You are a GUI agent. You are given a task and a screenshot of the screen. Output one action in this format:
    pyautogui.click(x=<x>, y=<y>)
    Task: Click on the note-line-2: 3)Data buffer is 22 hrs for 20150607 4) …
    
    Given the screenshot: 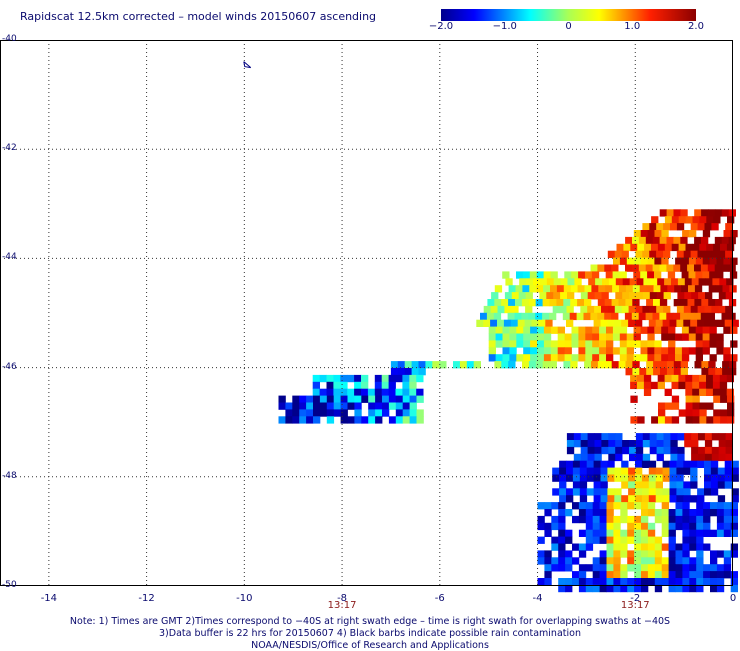 What is the action you would take?
    pyautogui.click(x=370, y=633)
    